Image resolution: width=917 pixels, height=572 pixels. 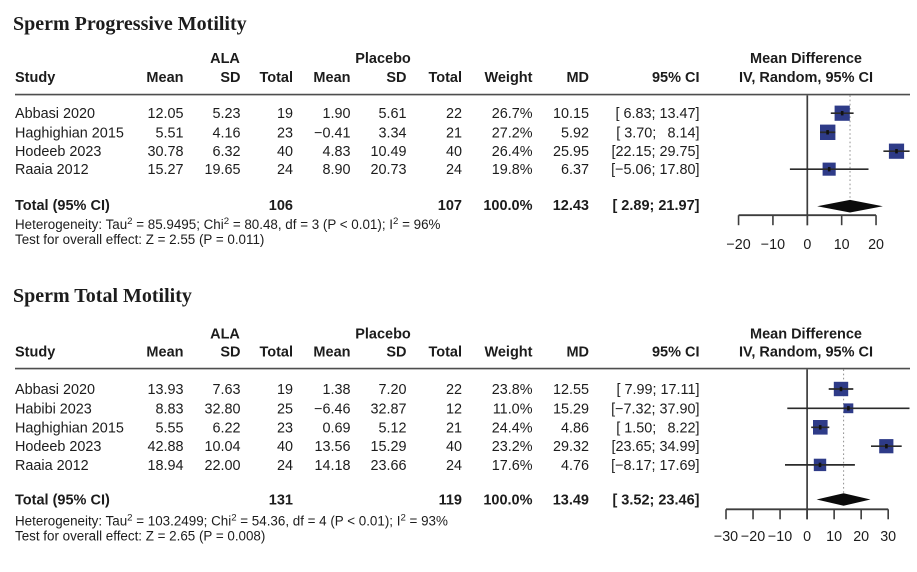 I want to click on svg-text: 131, so click(x=281, y=501).